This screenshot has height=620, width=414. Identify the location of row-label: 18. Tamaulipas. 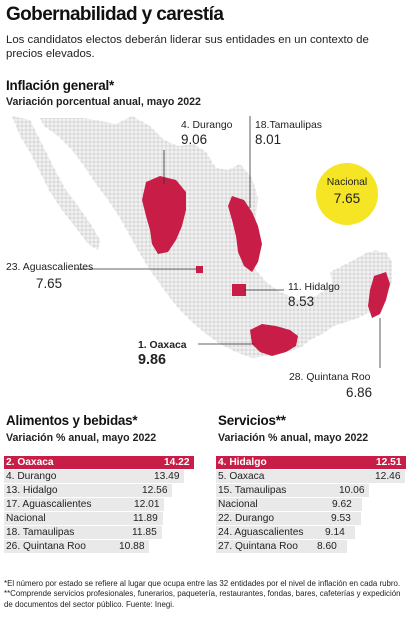
(40, 532).